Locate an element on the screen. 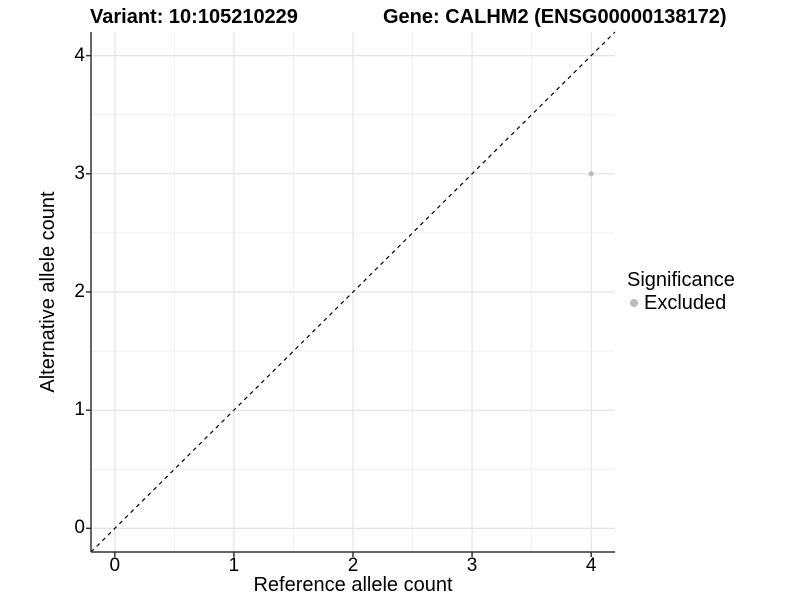 The height and width of the screenshot is (600, 800). y-tick-label: 1 is located at coordinates (79, 410).